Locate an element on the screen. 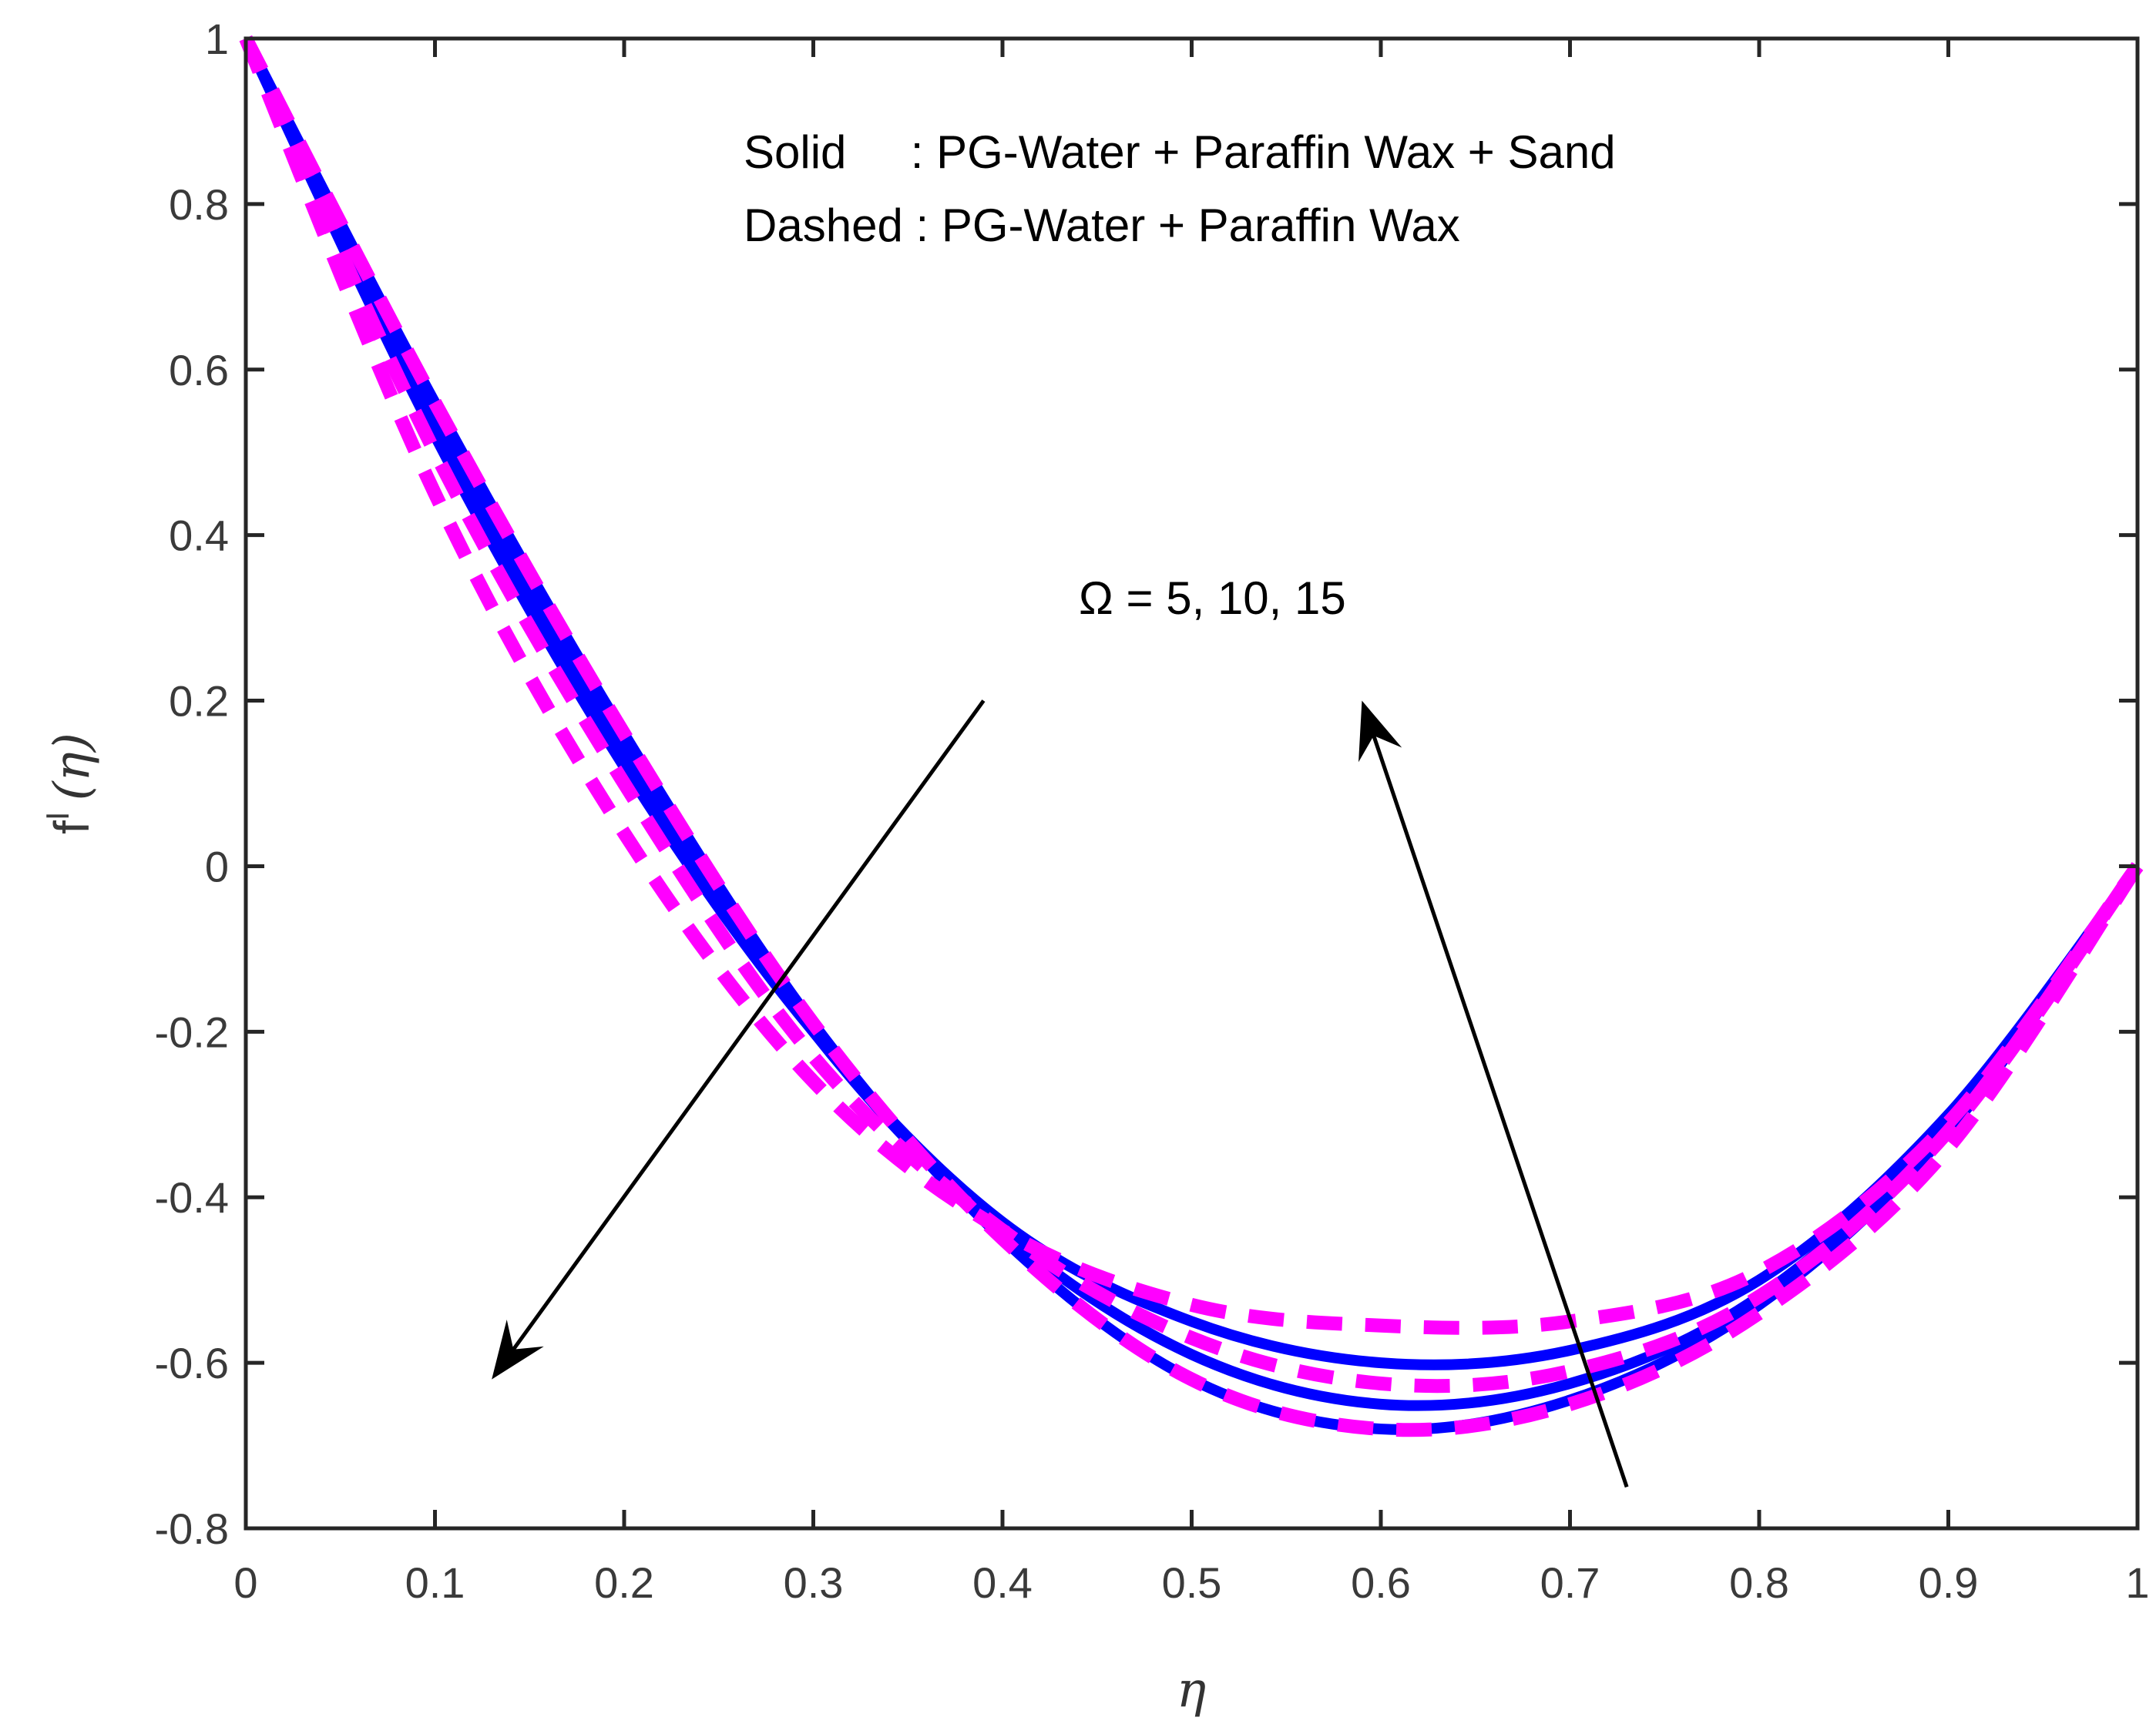  y-tick-label: -0.6 is located at coordinates (192, 1363).